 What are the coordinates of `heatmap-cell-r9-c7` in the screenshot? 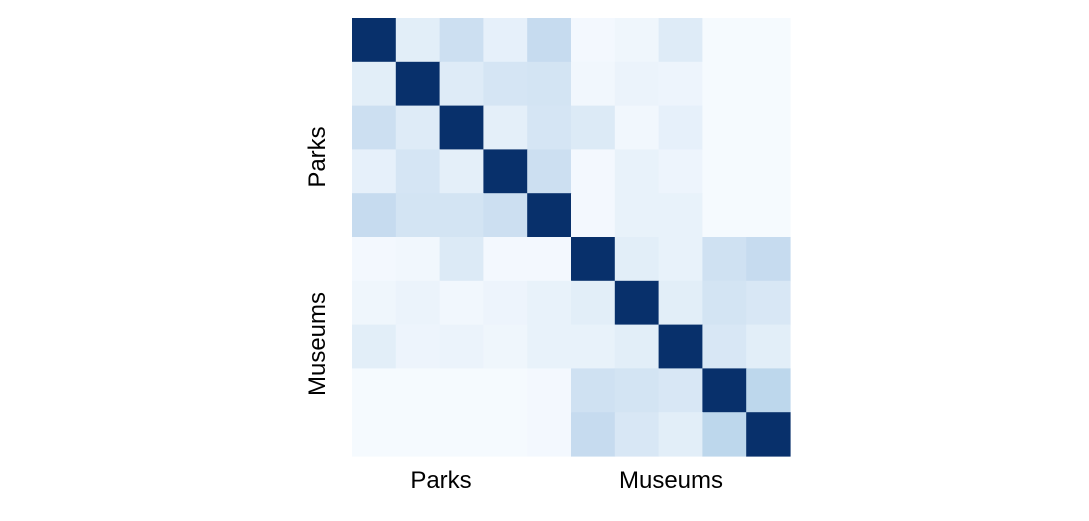 It's located at (680, 434).